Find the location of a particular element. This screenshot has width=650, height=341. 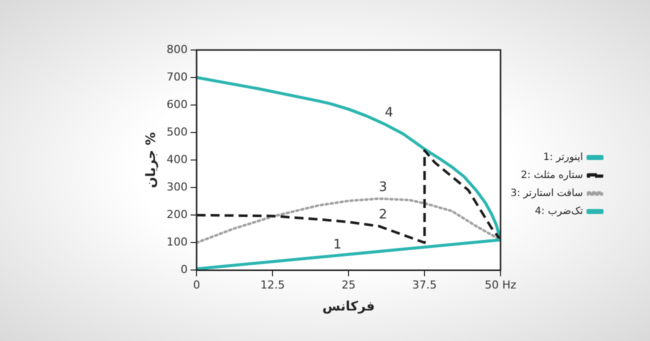

annotation: 2 is located at coordinates (383, 215).